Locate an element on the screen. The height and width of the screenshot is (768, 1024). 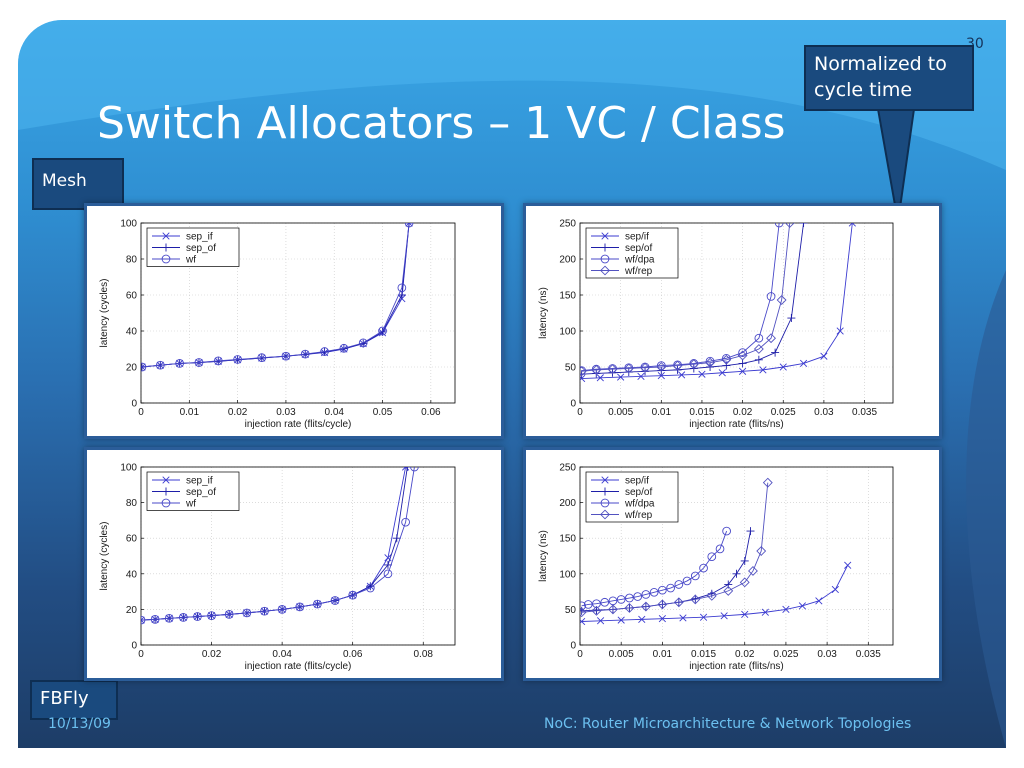
x-tick-label: 0.02 is located at coordinates (238, 412).